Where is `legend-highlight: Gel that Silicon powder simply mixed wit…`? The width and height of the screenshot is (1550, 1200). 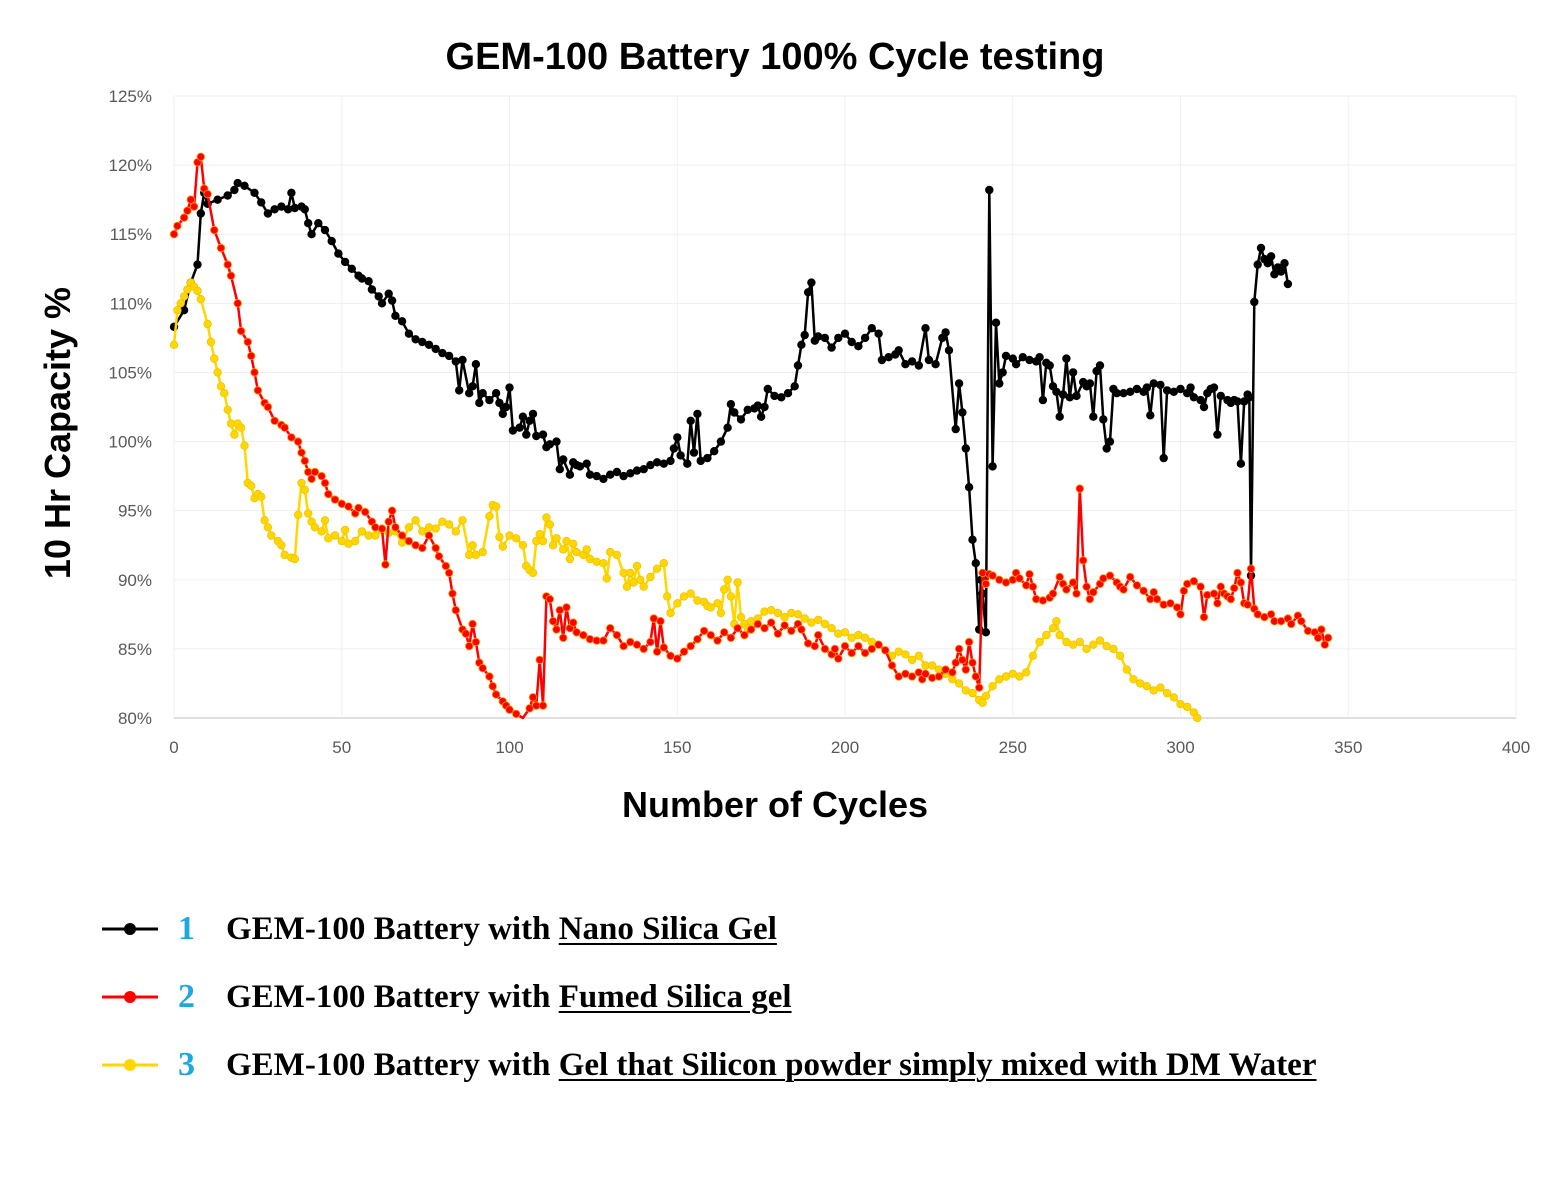
legend-highlight: Gel that Silicon powder simply mixed wit… is located at coordinates (937, 1064).